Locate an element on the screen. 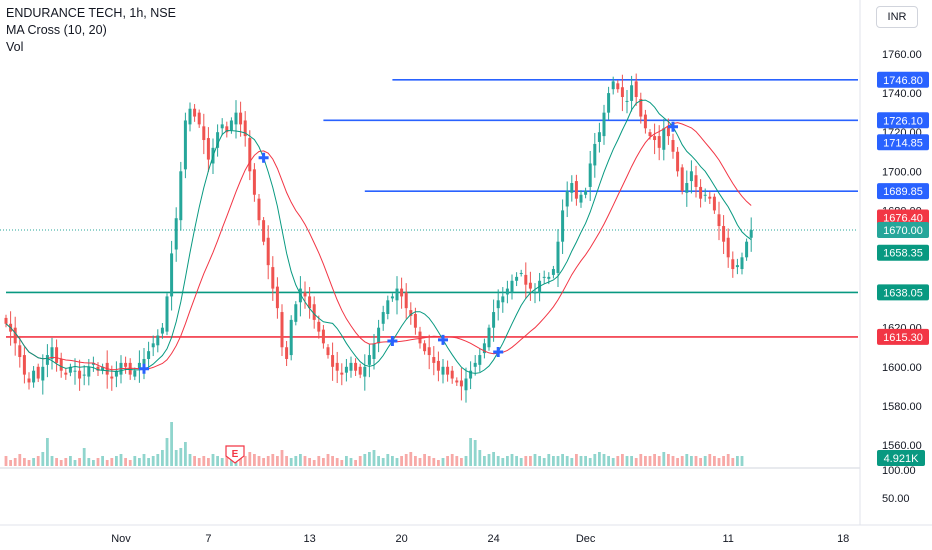 Image resolution: width=932 pixels, height=550 pixels. price-tick-label: 1600.00 is located at coordinates (902, 368).